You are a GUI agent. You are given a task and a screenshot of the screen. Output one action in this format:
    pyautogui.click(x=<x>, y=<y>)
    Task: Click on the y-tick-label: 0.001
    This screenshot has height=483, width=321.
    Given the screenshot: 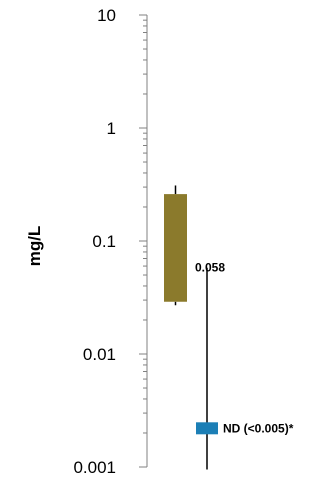 What is the action you would take?
    pyautogui.click(x=94, y=467)
    